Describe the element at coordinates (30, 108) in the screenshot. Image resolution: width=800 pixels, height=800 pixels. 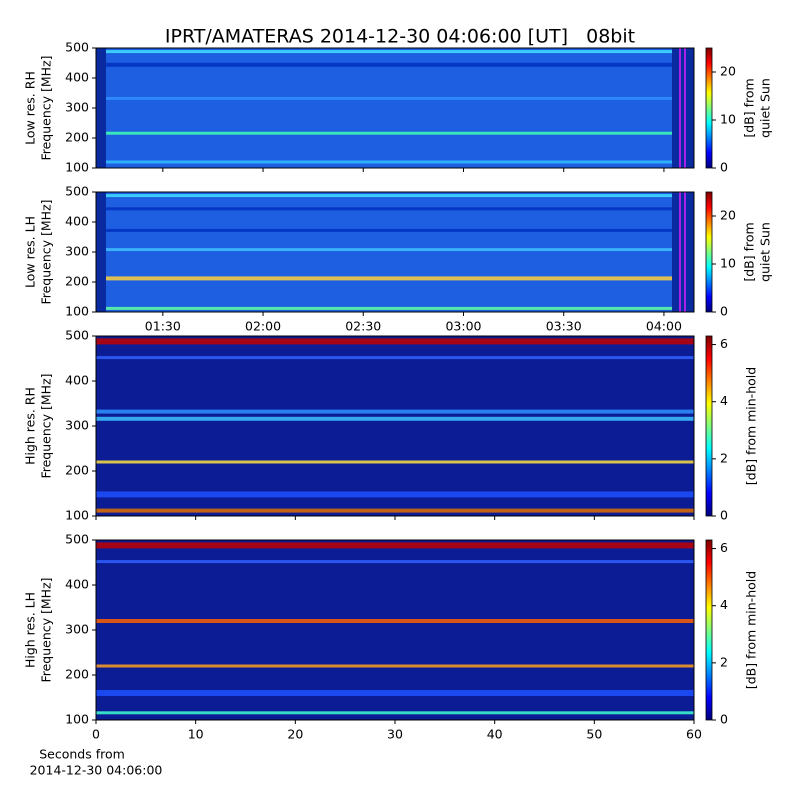
I see `y-axis-label: Low res. RH` at that location.